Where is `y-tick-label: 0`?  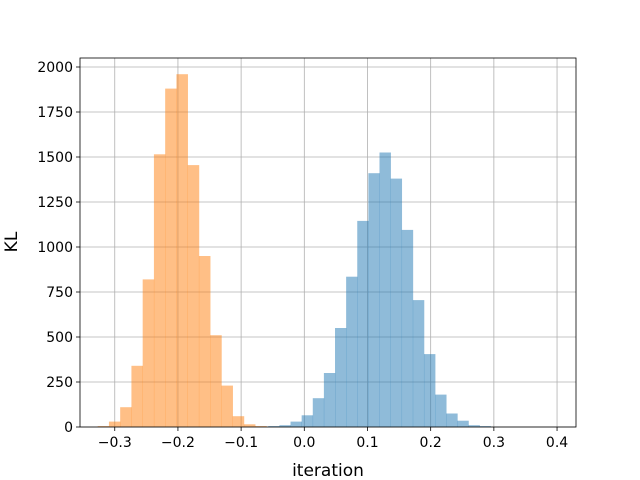
y-tick-label: 0 is located at coordinates (68, 428).